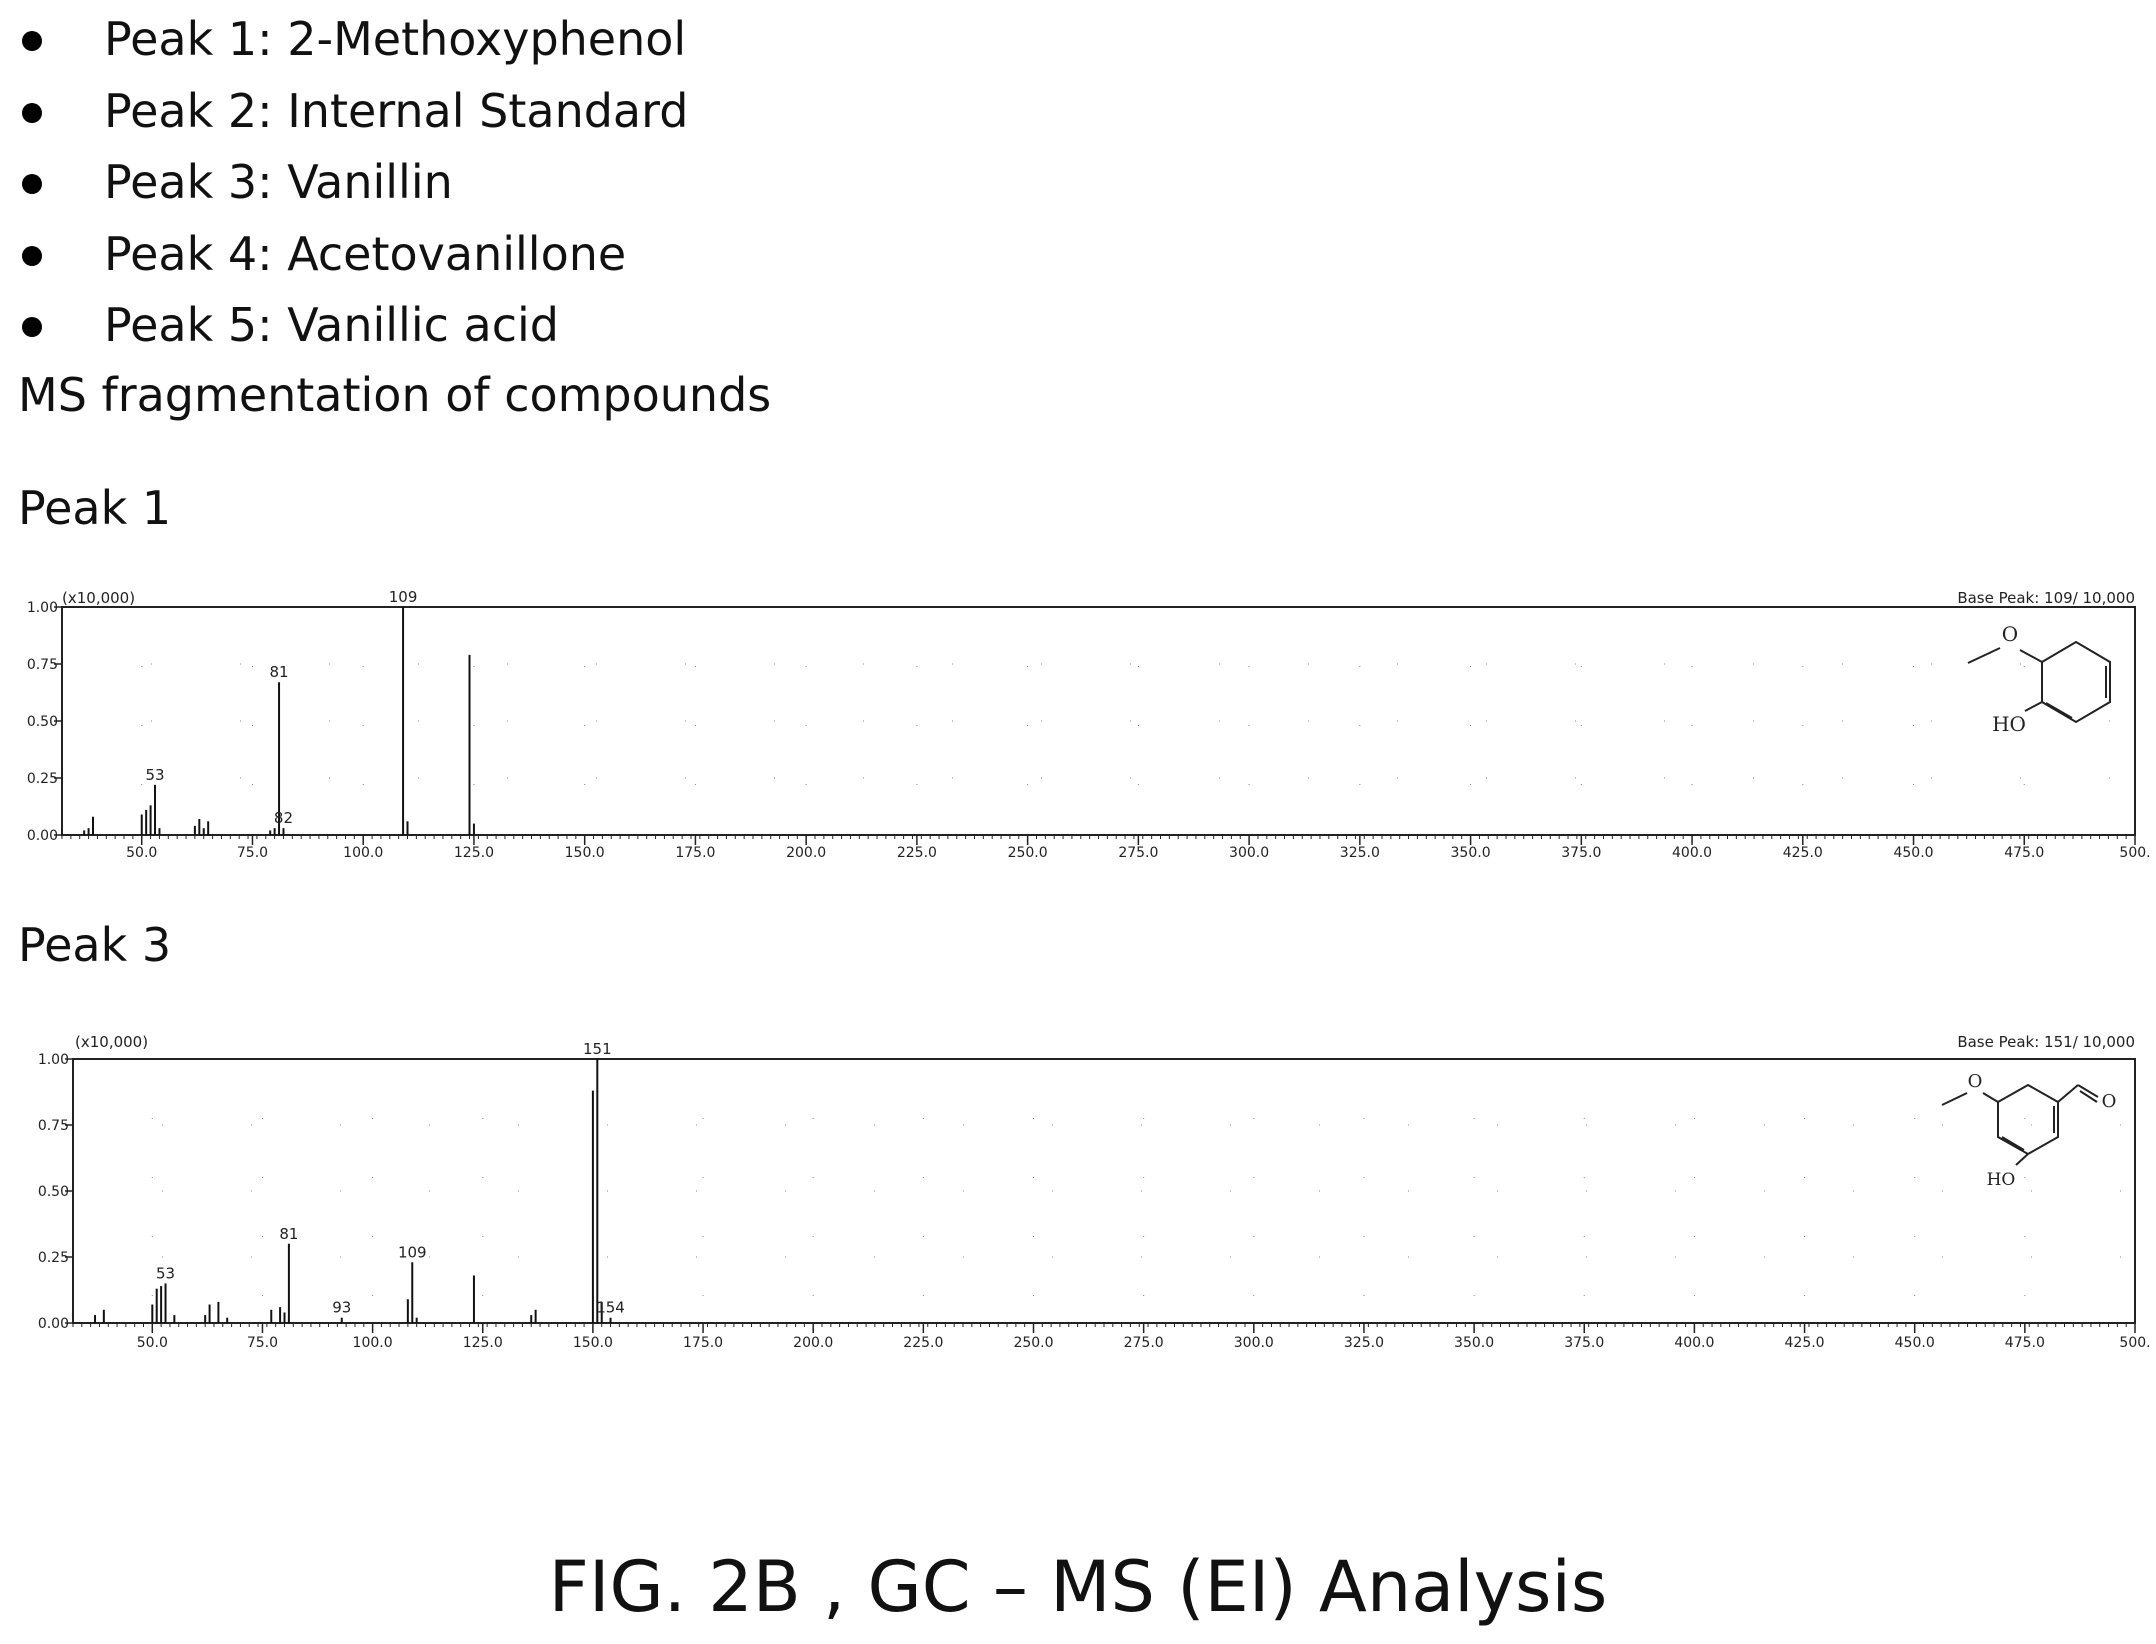  What do you see at coordinates (365, 253) in the screenshot?
I see `compound-label: Peak 4: Acetovanillone` at bounding box center [365, 253].